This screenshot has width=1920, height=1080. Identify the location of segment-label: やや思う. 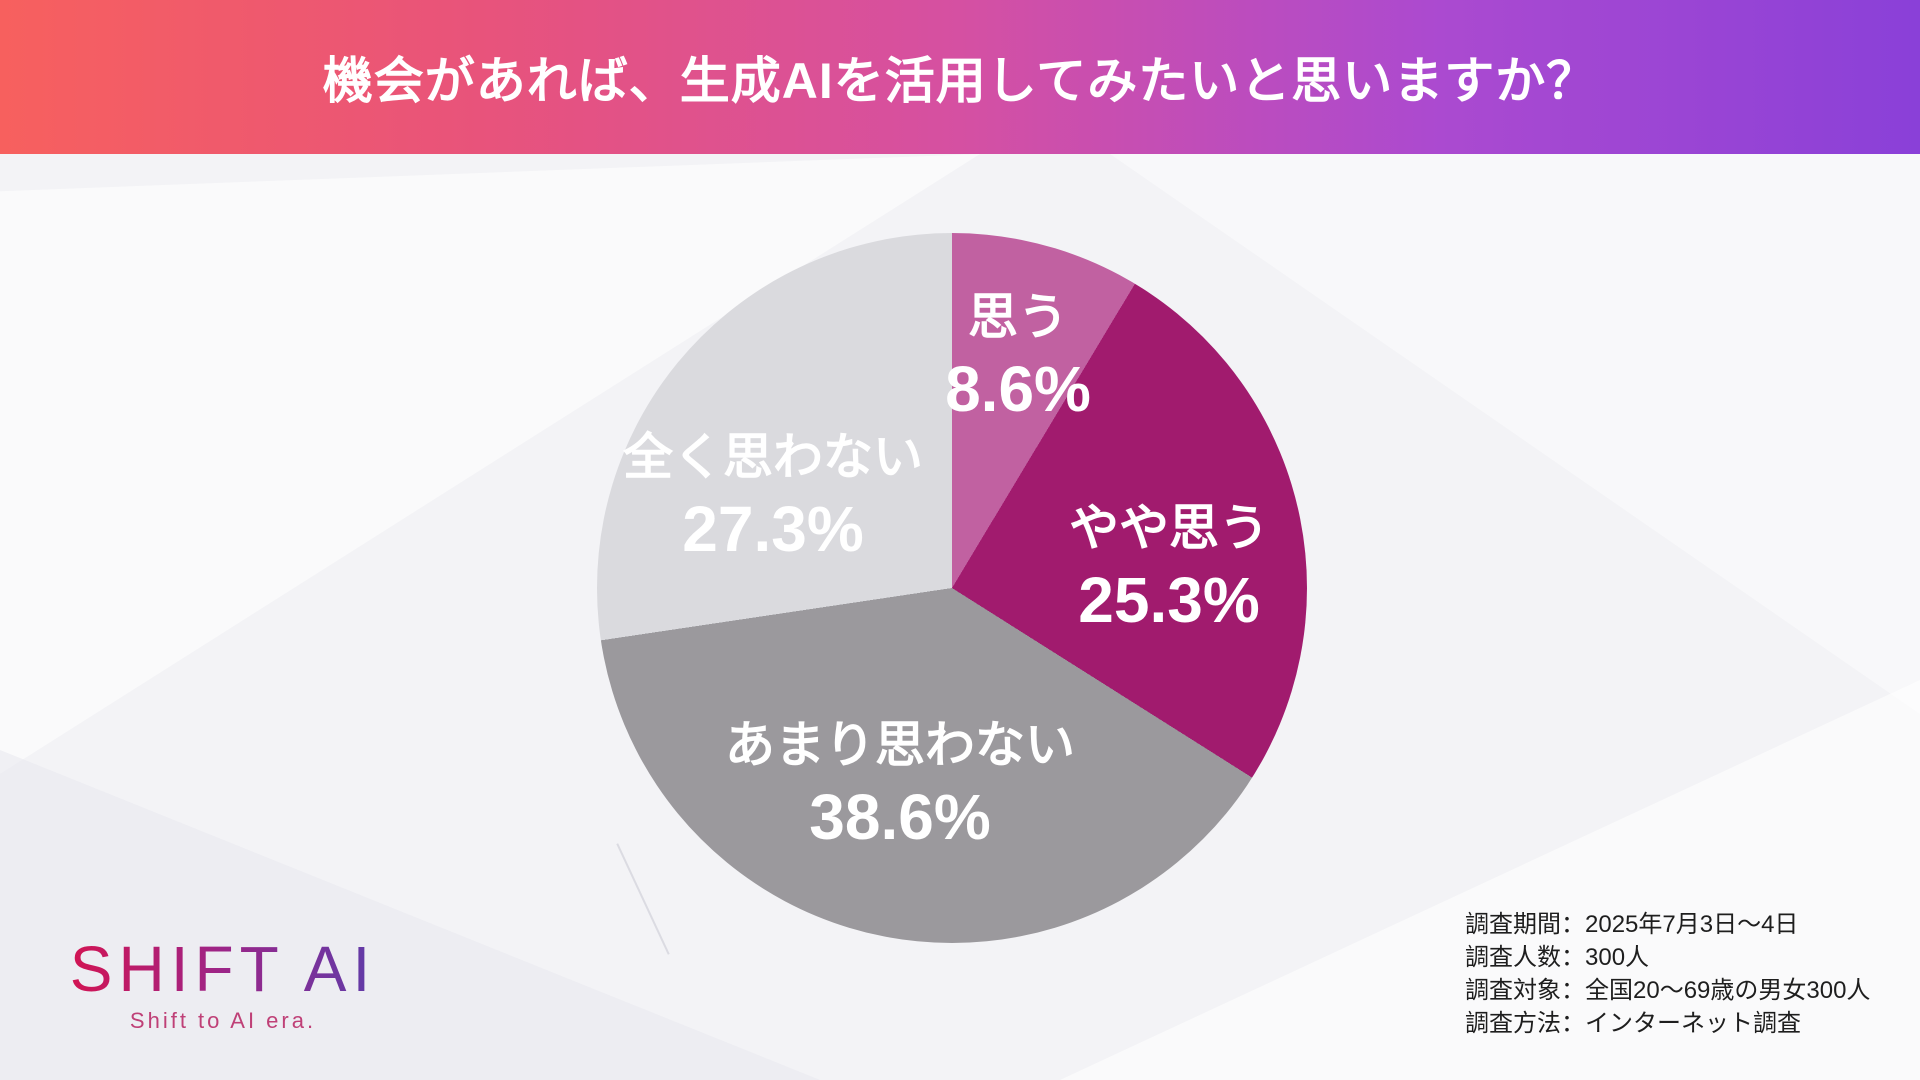
(1169, 528).